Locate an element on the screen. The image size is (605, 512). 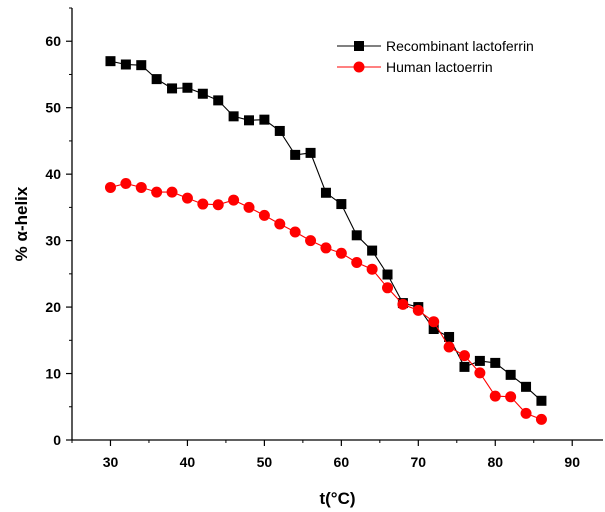
legend-label: Human lactoerrin is located at coordinates (439, 67).